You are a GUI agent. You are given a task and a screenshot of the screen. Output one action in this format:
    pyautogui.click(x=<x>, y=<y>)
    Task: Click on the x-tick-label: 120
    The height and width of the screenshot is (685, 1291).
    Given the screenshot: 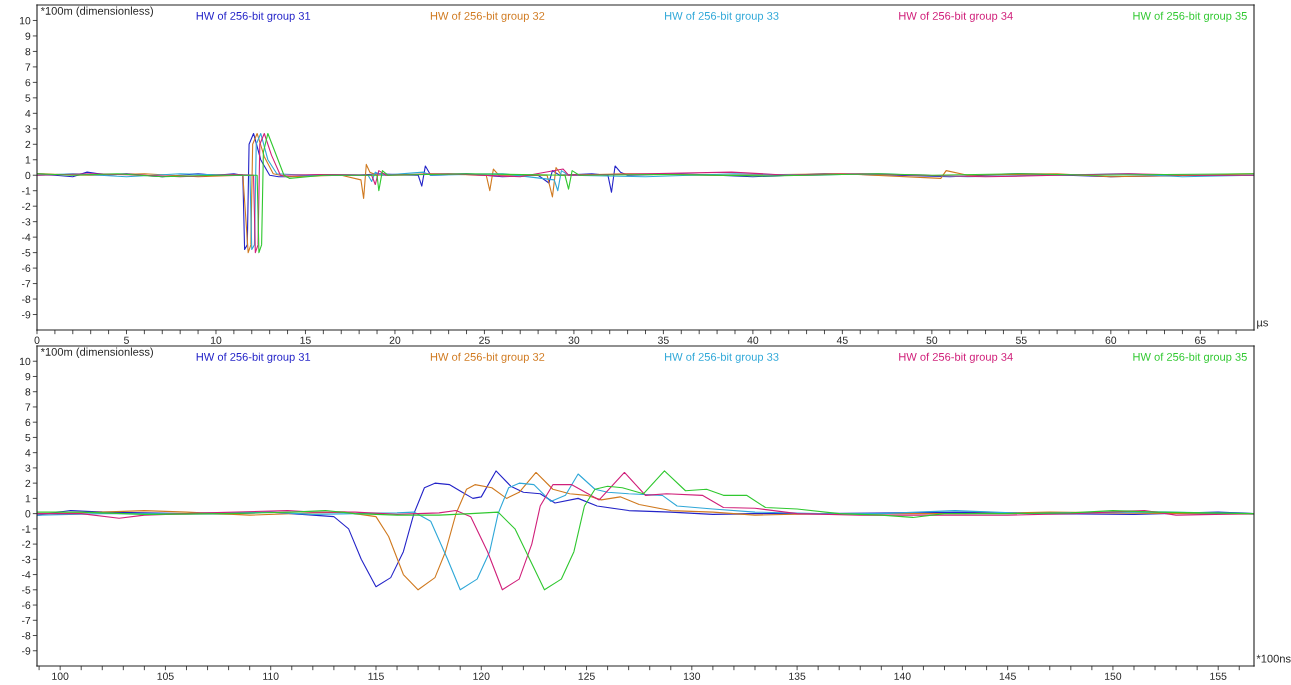 What is the action you would take?
    pyautogui.click(x=481, y=676)
    